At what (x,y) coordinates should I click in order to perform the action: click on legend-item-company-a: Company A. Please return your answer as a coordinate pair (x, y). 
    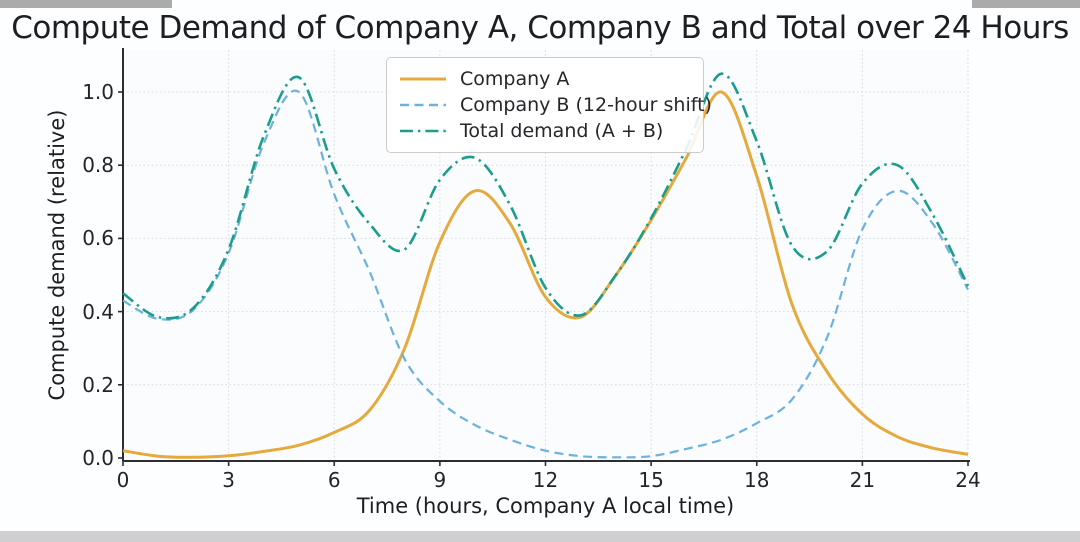
    Looking at the image, I should click on (545, 79).